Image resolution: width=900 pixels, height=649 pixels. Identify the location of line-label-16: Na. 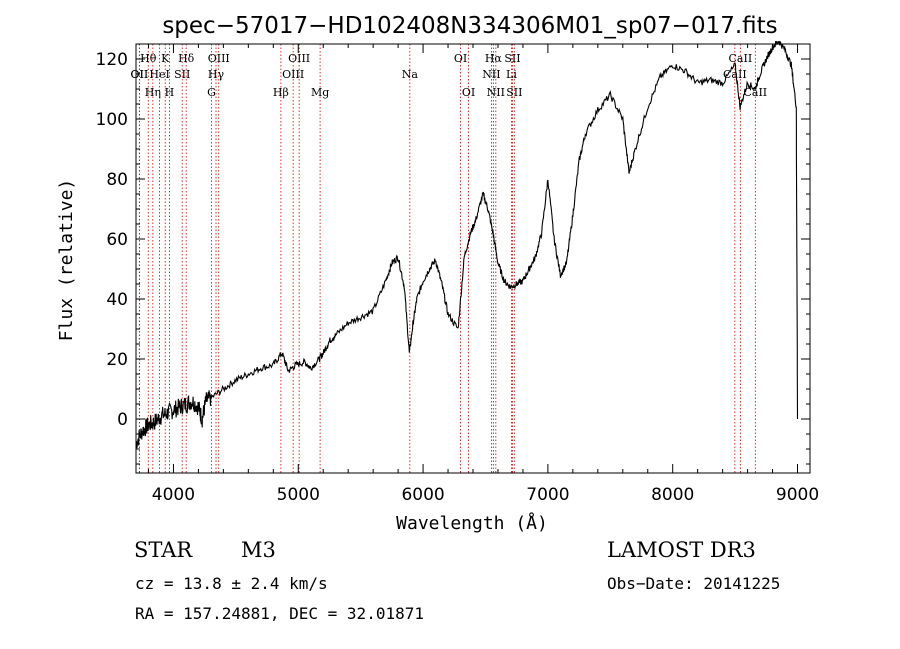
(410, 74).